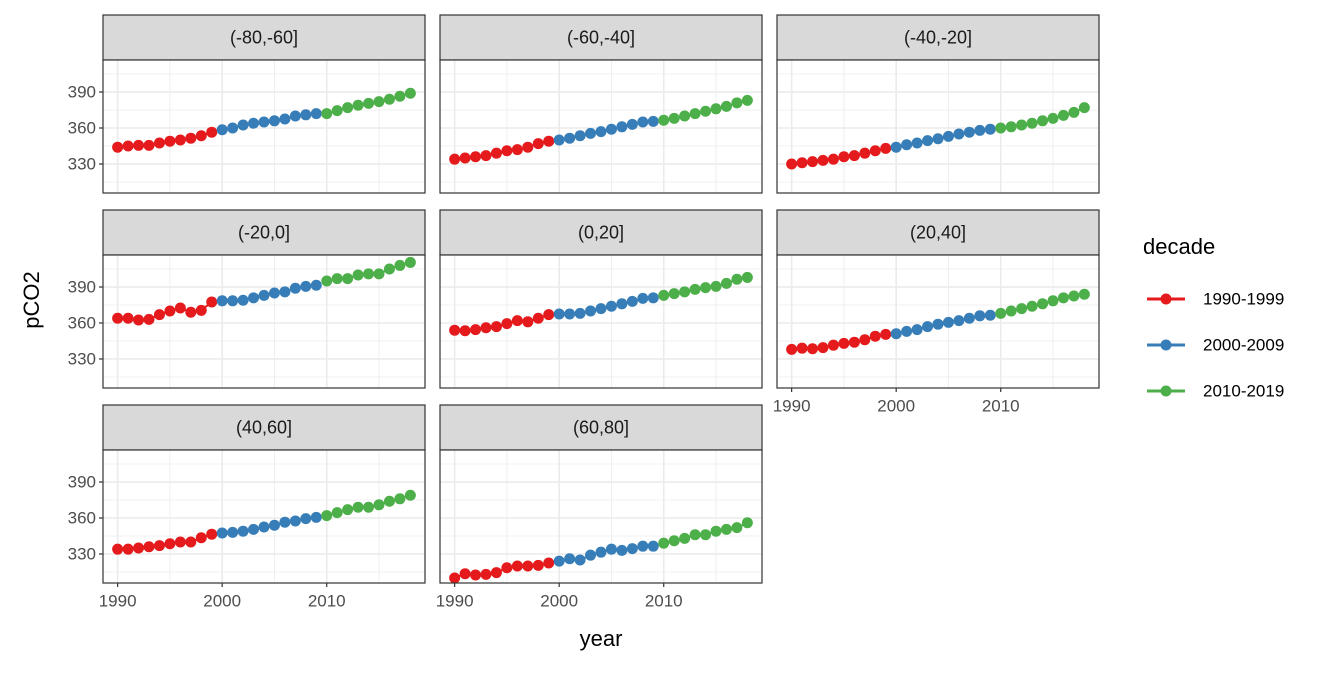 The width and height of the screenshot is (1344, 677). Describe the element at coordinates (455, 600) in the screenshot. I see `x-tick-label: 1990` at that location.